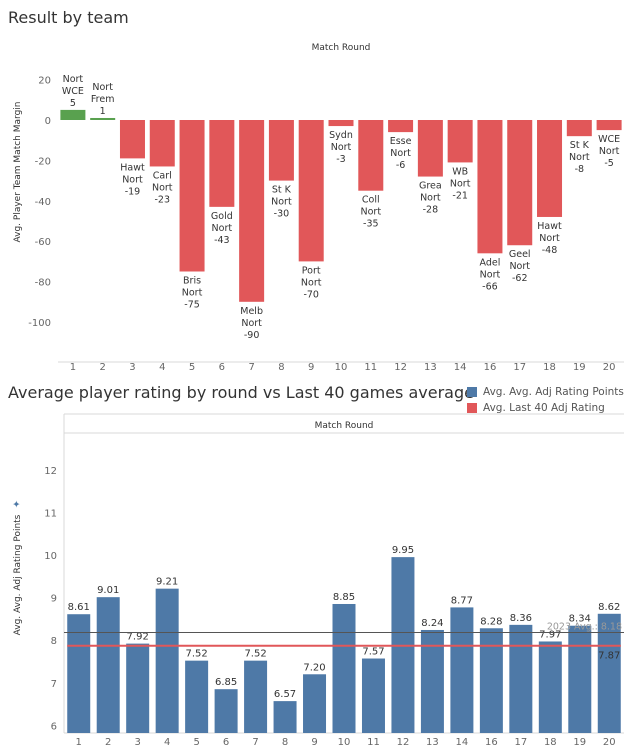  Describe the element at coordinates (579, 169) in the screenshot. I see `chart1-data-label: -8` at that location.